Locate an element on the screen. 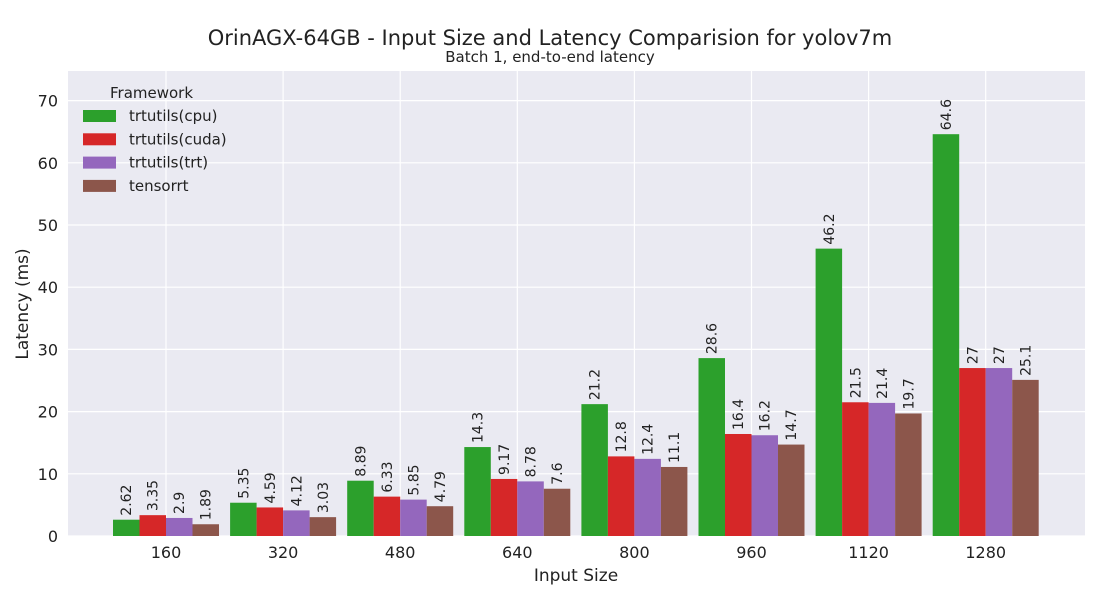 This screenshot has height=600, width=1100. data-label: 4.12 is located at coordinates (297, 490).